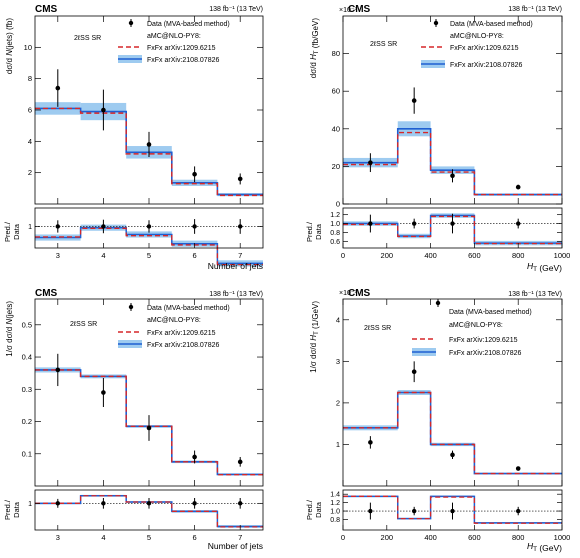 This screenshot has width=580, height=558. What do you see at coordinates (27, 453) in the screenshot?
I see `y-tick-label: 0.1` at bounding box center [27, 453].